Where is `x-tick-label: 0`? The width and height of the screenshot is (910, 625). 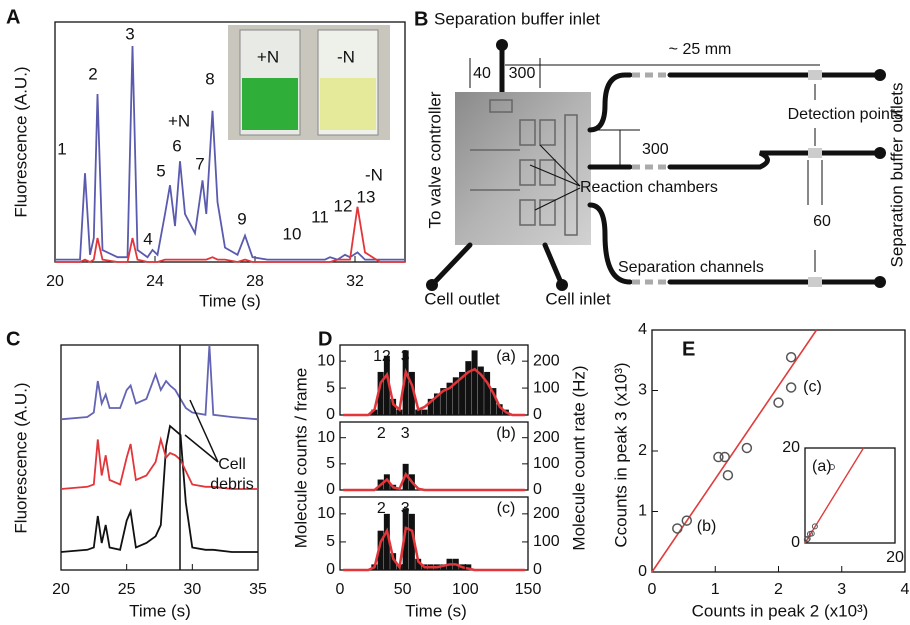 x-tick-label: 0 is located at coordinates (652, 589).